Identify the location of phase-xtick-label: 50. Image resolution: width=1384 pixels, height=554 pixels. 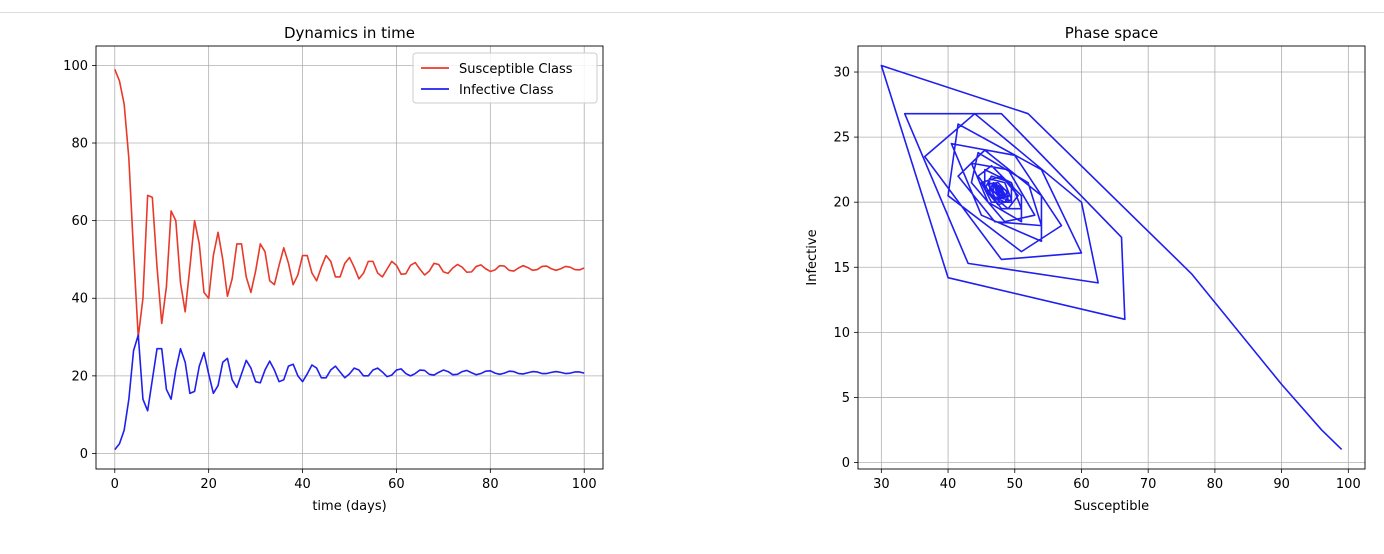
(1014, 484).